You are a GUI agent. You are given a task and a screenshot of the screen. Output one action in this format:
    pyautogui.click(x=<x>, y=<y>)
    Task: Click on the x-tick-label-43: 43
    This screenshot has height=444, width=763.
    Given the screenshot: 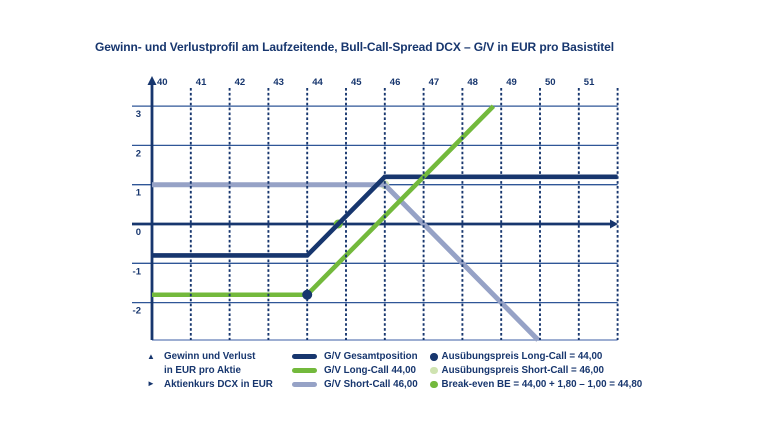 What is the action you would take?
    pyautogui.click(x=278, y=82)
    